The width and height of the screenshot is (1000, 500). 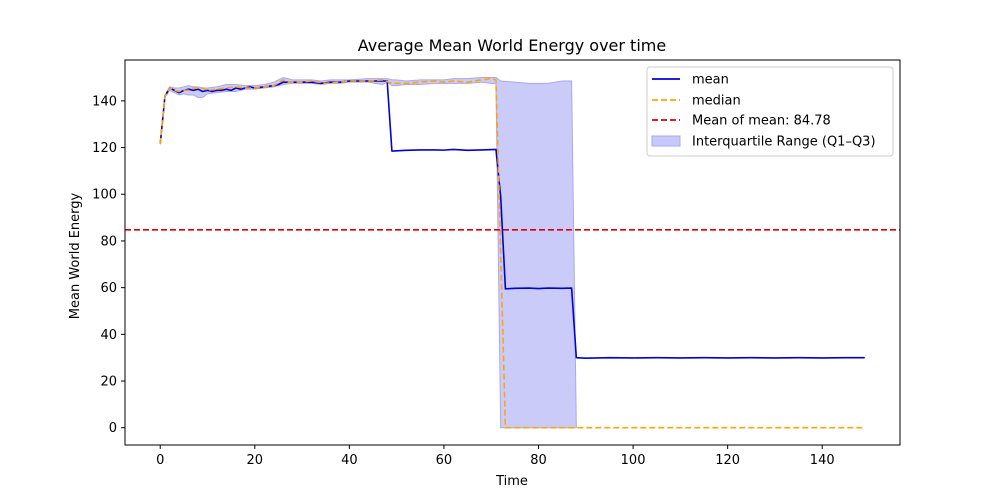 I want to click on x-tick-label: 140, so click(x=822, y=460).